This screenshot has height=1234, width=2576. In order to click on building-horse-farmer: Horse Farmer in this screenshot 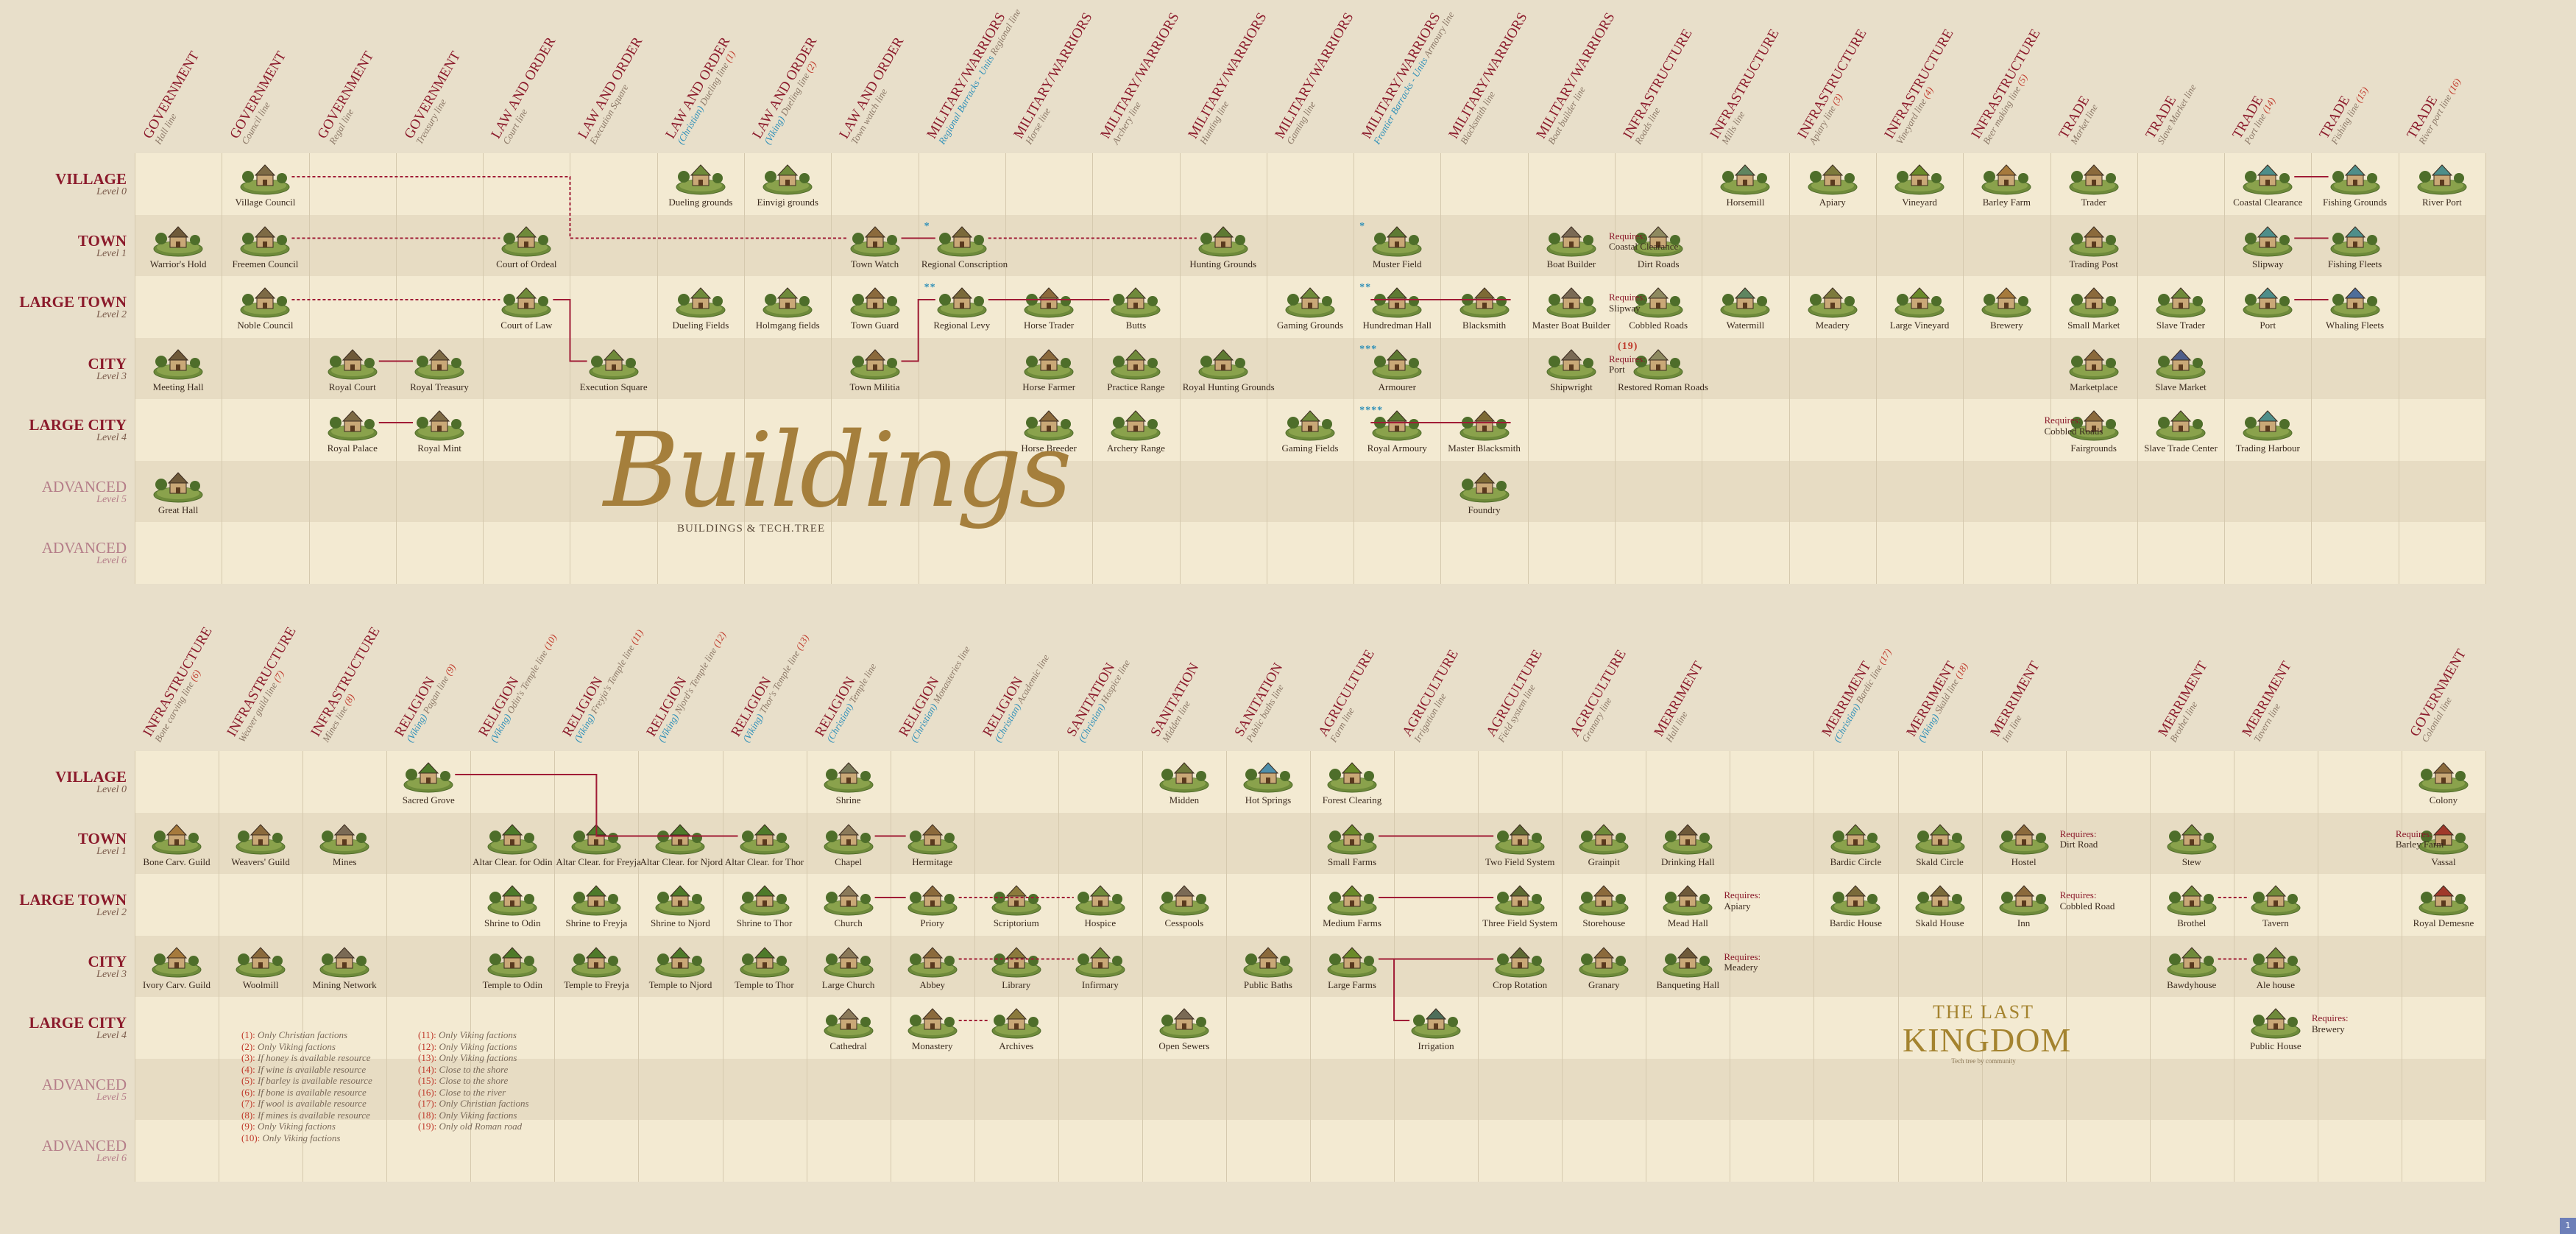, I will do `click(1048, 367)`.